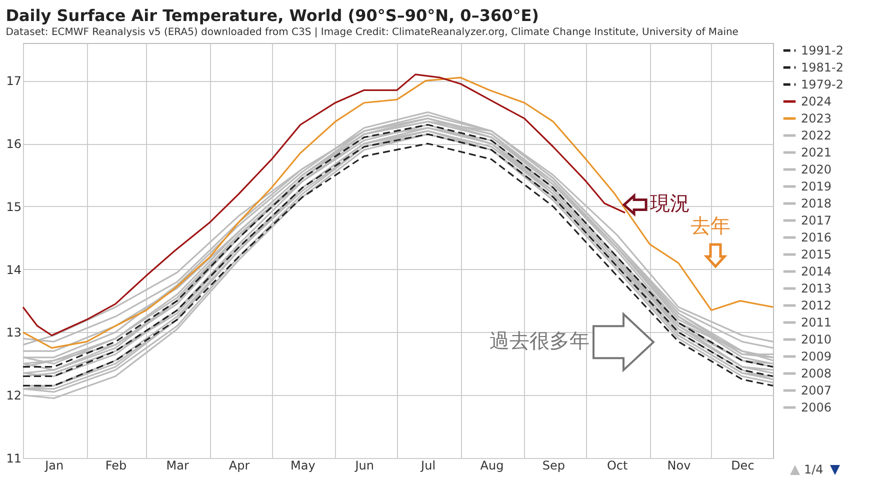 The height and width of the screenshot is (500, 880). I want to click on x-tick-label: Feb, so click(116, 465).